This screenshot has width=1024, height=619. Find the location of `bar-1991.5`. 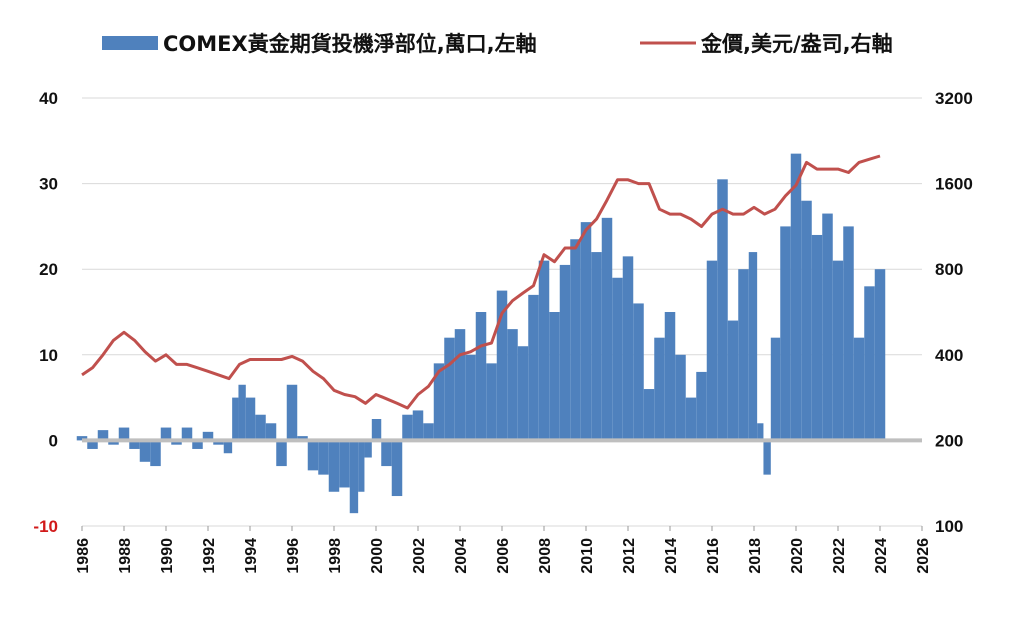

bar-1991.5 is located at coordinates (197, 444).